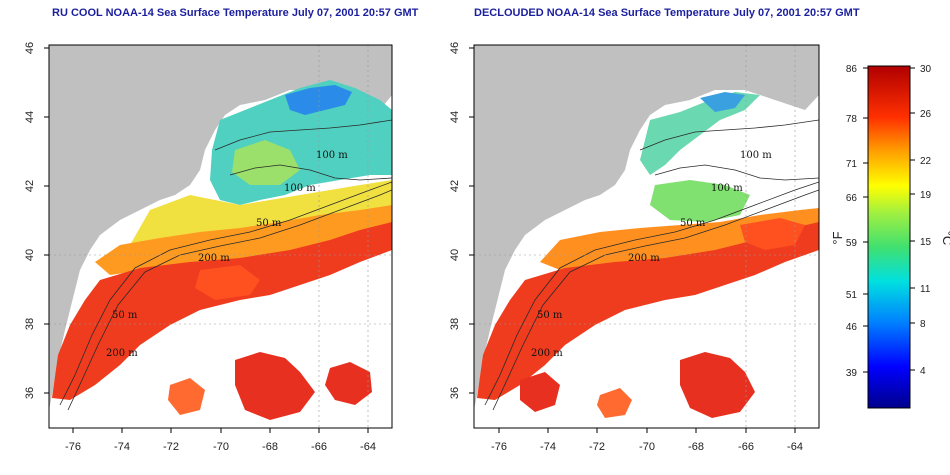 The image size is (950, 475). Describe the element at coordinates (227, 282) in the screenshot. I see `left-eddy-warm` at that location.